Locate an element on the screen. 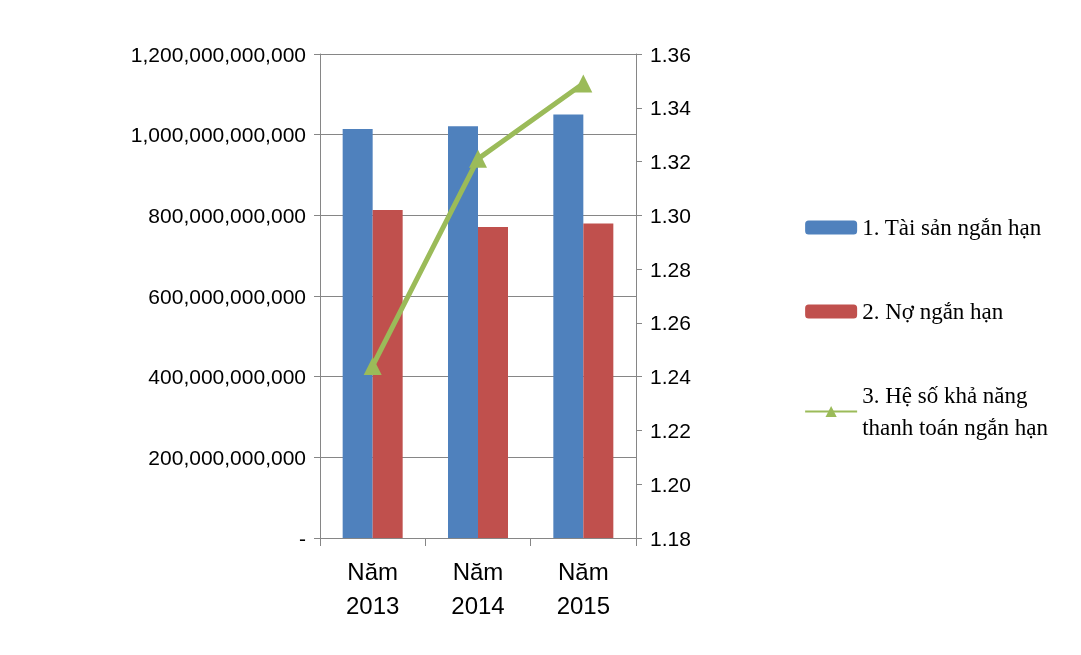 The image size is (1081, 655). legend-label: 1. Tài sản ngắn hạn is located at coordinates (952, 227).